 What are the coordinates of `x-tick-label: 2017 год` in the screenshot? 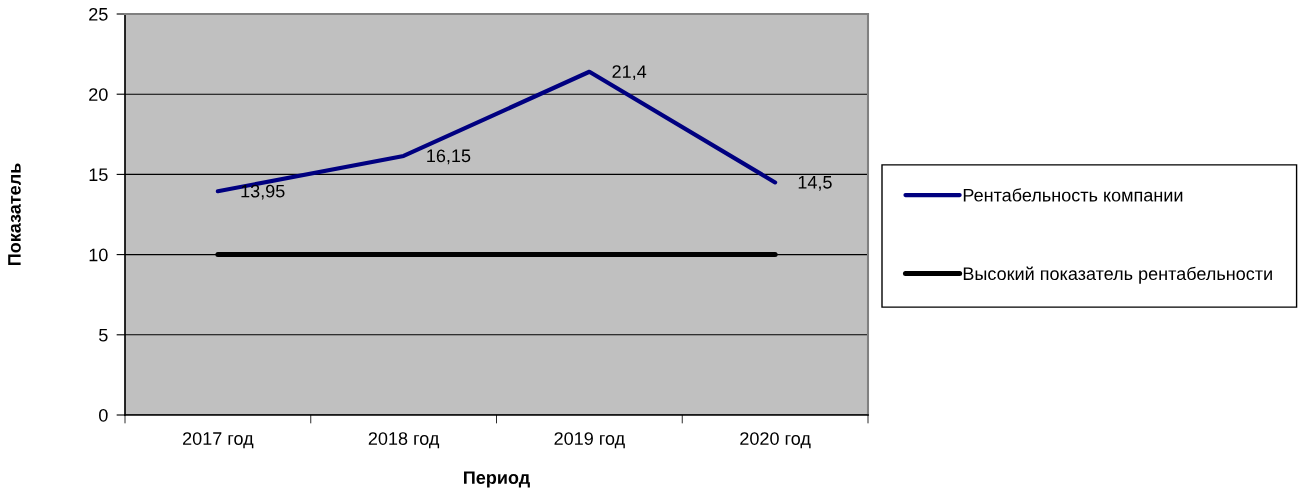 It's located at (218, 440).